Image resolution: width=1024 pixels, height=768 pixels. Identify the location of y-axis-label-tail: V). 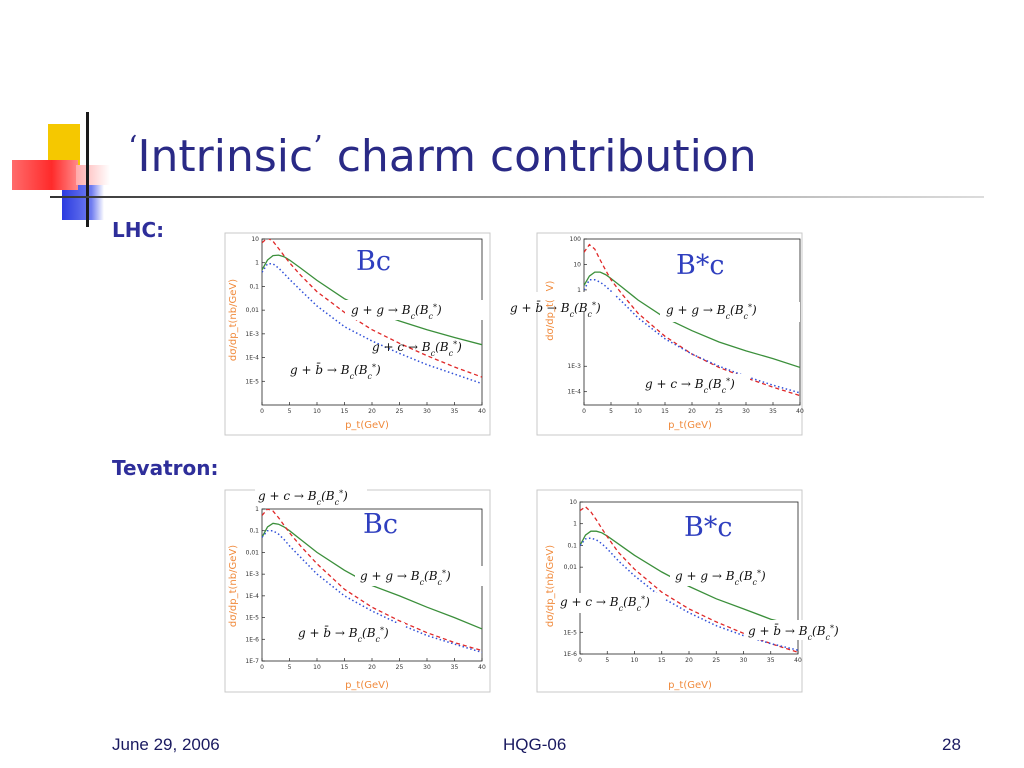
(550, 286).